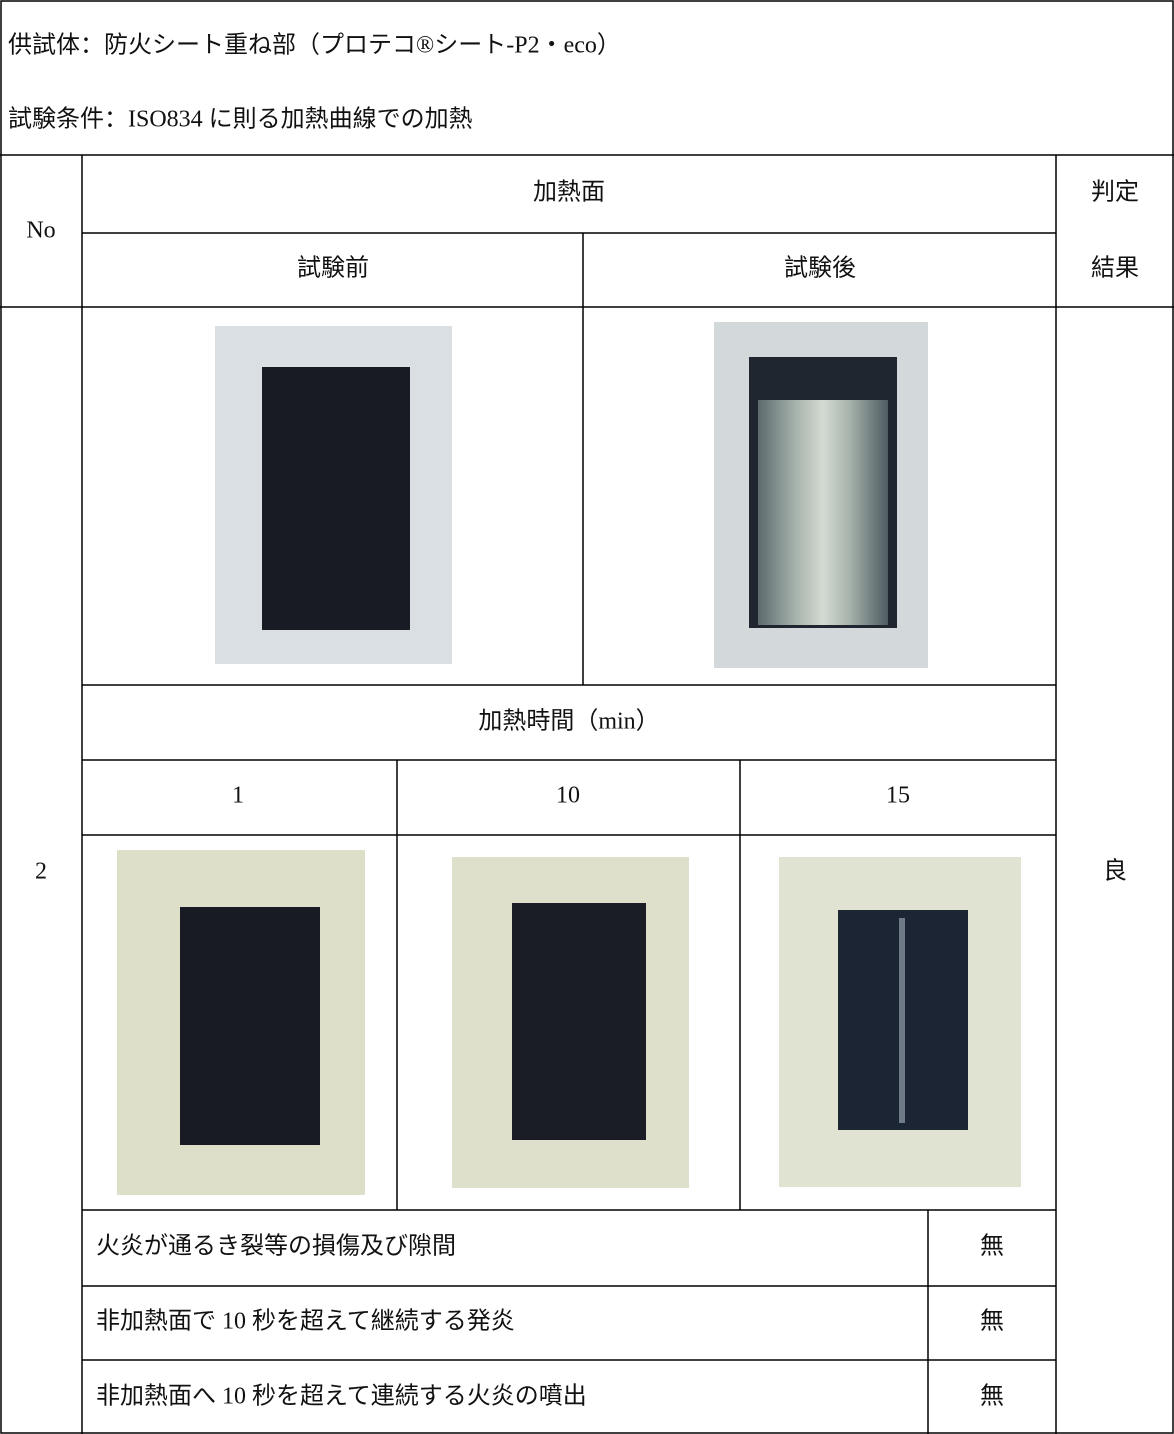 This screenshot has height=1434, width=1174. I want to click on time: 15, so click(898, 796).